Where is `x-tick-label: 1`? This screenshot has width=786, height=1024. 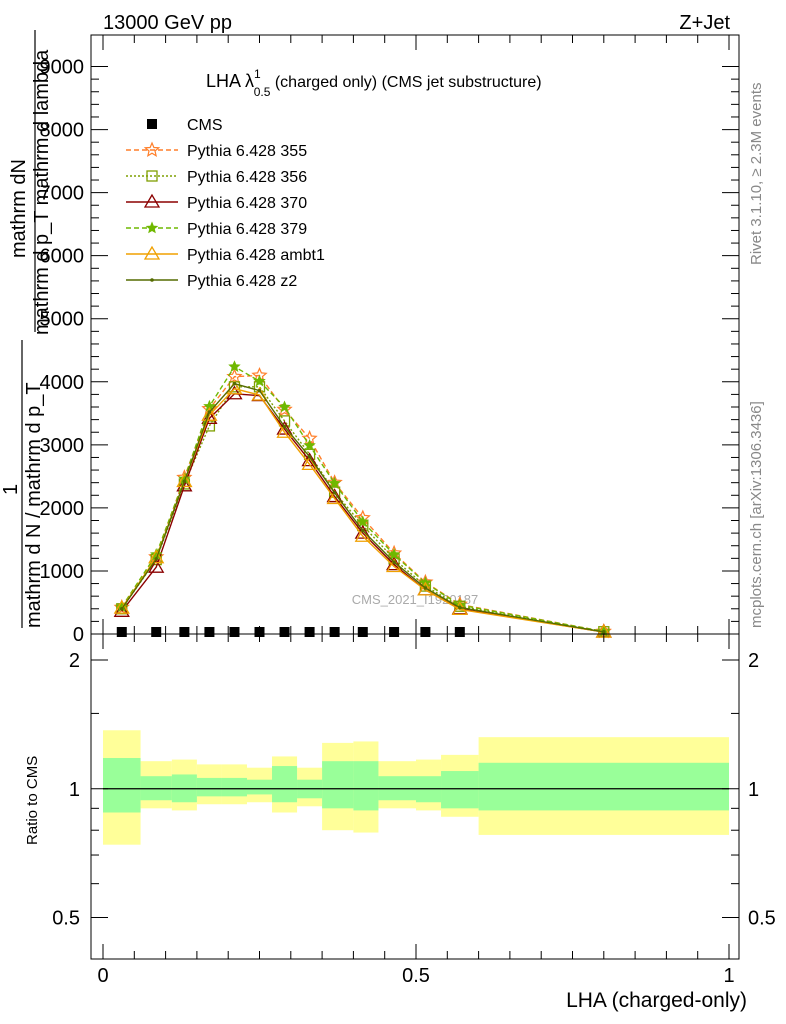 x-tick-label: 1 is located at coordinates (728, 976).